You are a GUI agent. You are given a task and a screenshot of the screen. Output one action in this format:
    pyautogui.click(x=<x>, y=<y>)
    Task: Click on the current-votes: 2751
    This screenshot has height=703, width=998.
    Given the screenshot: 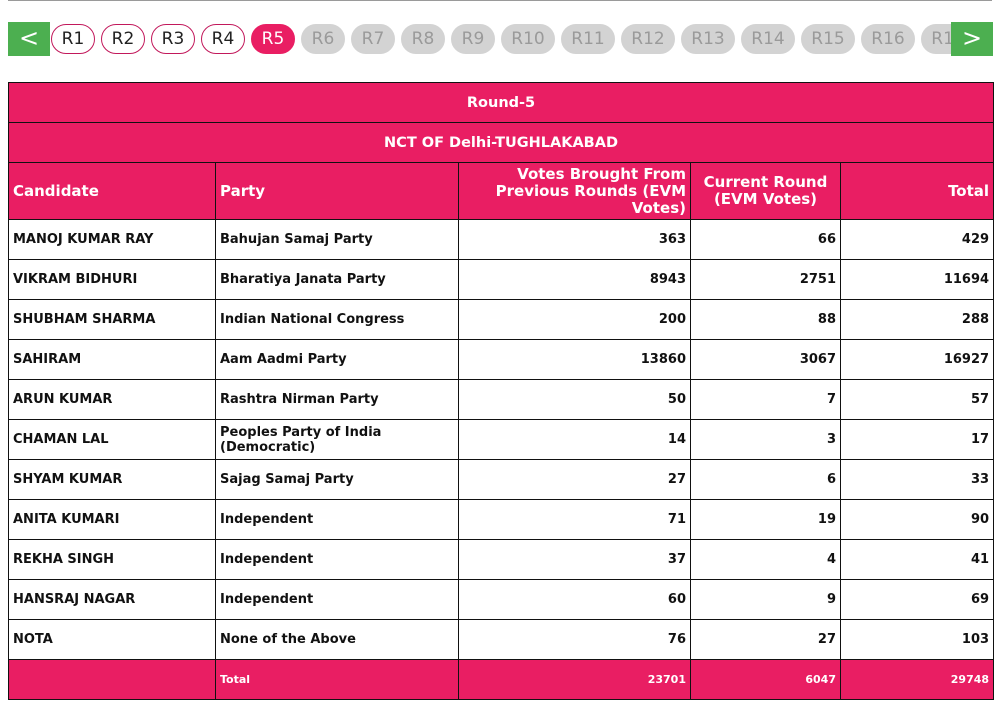 What is the action you would take?
    pyautogui.click(x=765, y=279)
    